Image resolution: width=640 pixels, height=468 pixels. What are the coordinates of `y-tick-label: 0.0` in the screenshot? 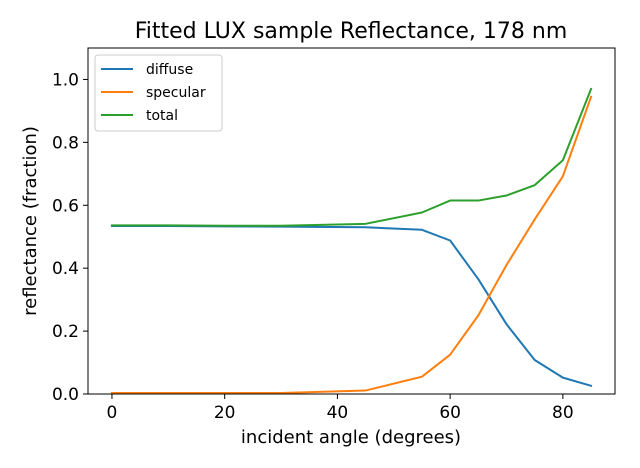 It's located at (65, 395).